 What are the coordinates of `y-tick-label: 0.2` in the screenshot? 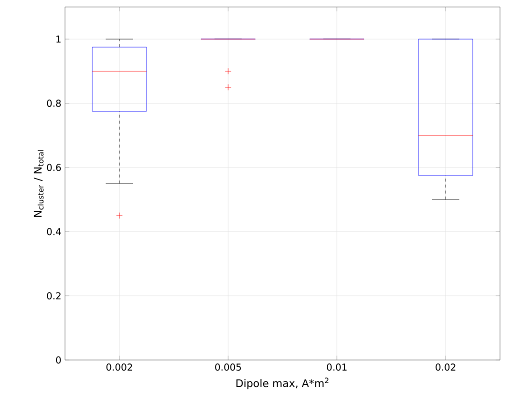 It's located at (53, 296).